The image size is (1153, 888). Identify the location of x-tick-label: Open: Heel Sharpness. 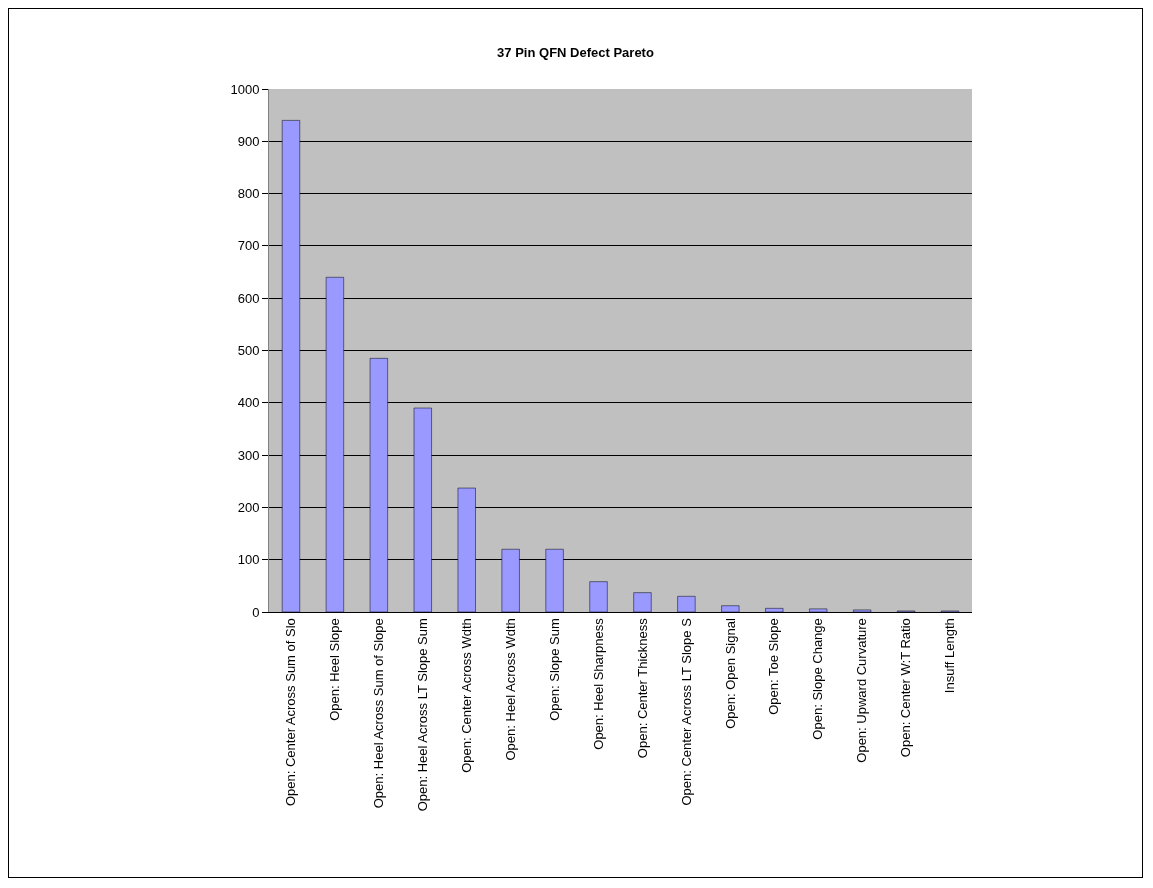
(598, 683).